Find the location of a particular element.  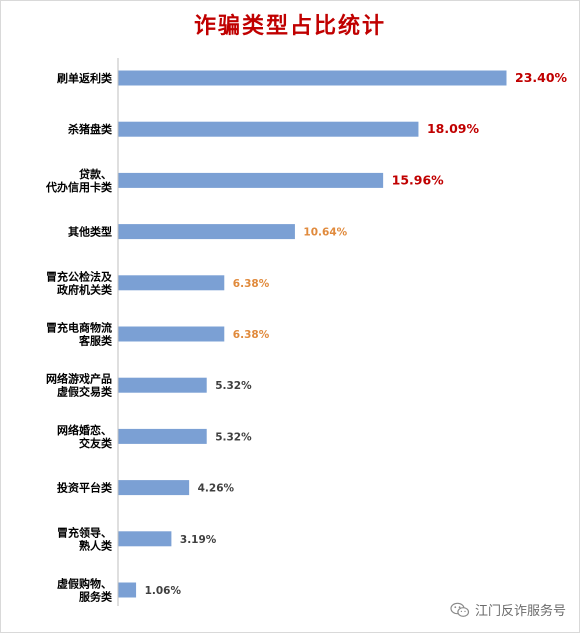

category-label: 服务类 is located at coordinates (96, 597).